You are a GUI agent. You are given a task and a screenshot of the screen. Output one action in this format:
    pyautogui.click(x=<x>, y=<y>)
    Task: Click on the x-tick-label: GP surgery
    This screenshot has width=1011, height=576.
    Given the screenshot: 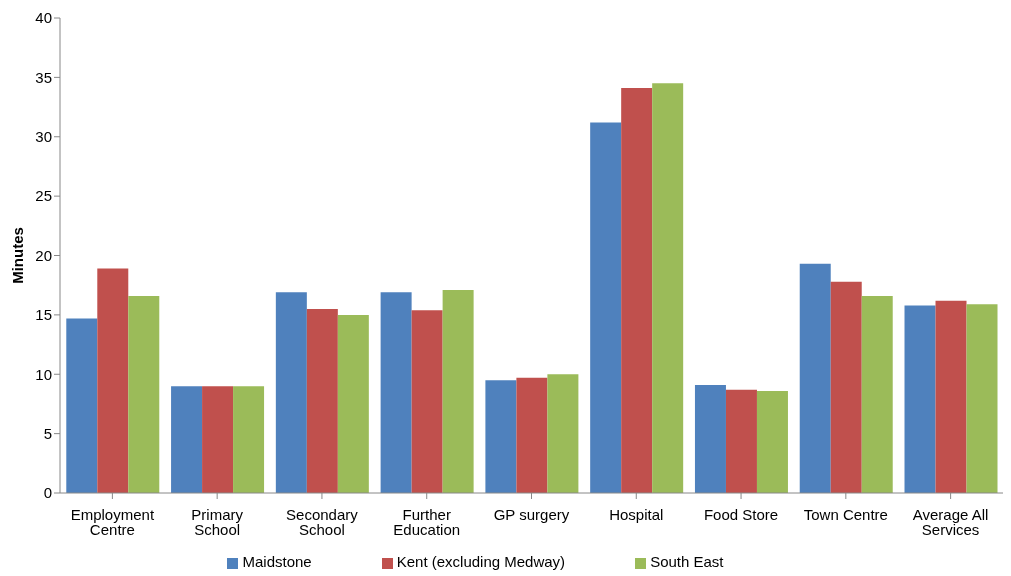 What is the action you would take?
    pyautogui.click(x=531, y=514)
    